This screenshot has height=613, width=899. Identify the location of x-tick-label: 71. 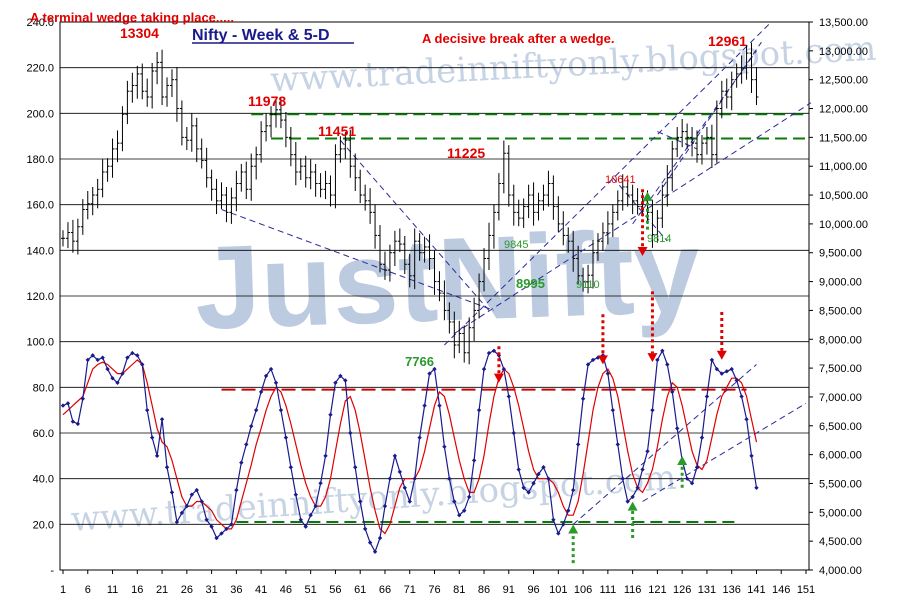
(410, 590).